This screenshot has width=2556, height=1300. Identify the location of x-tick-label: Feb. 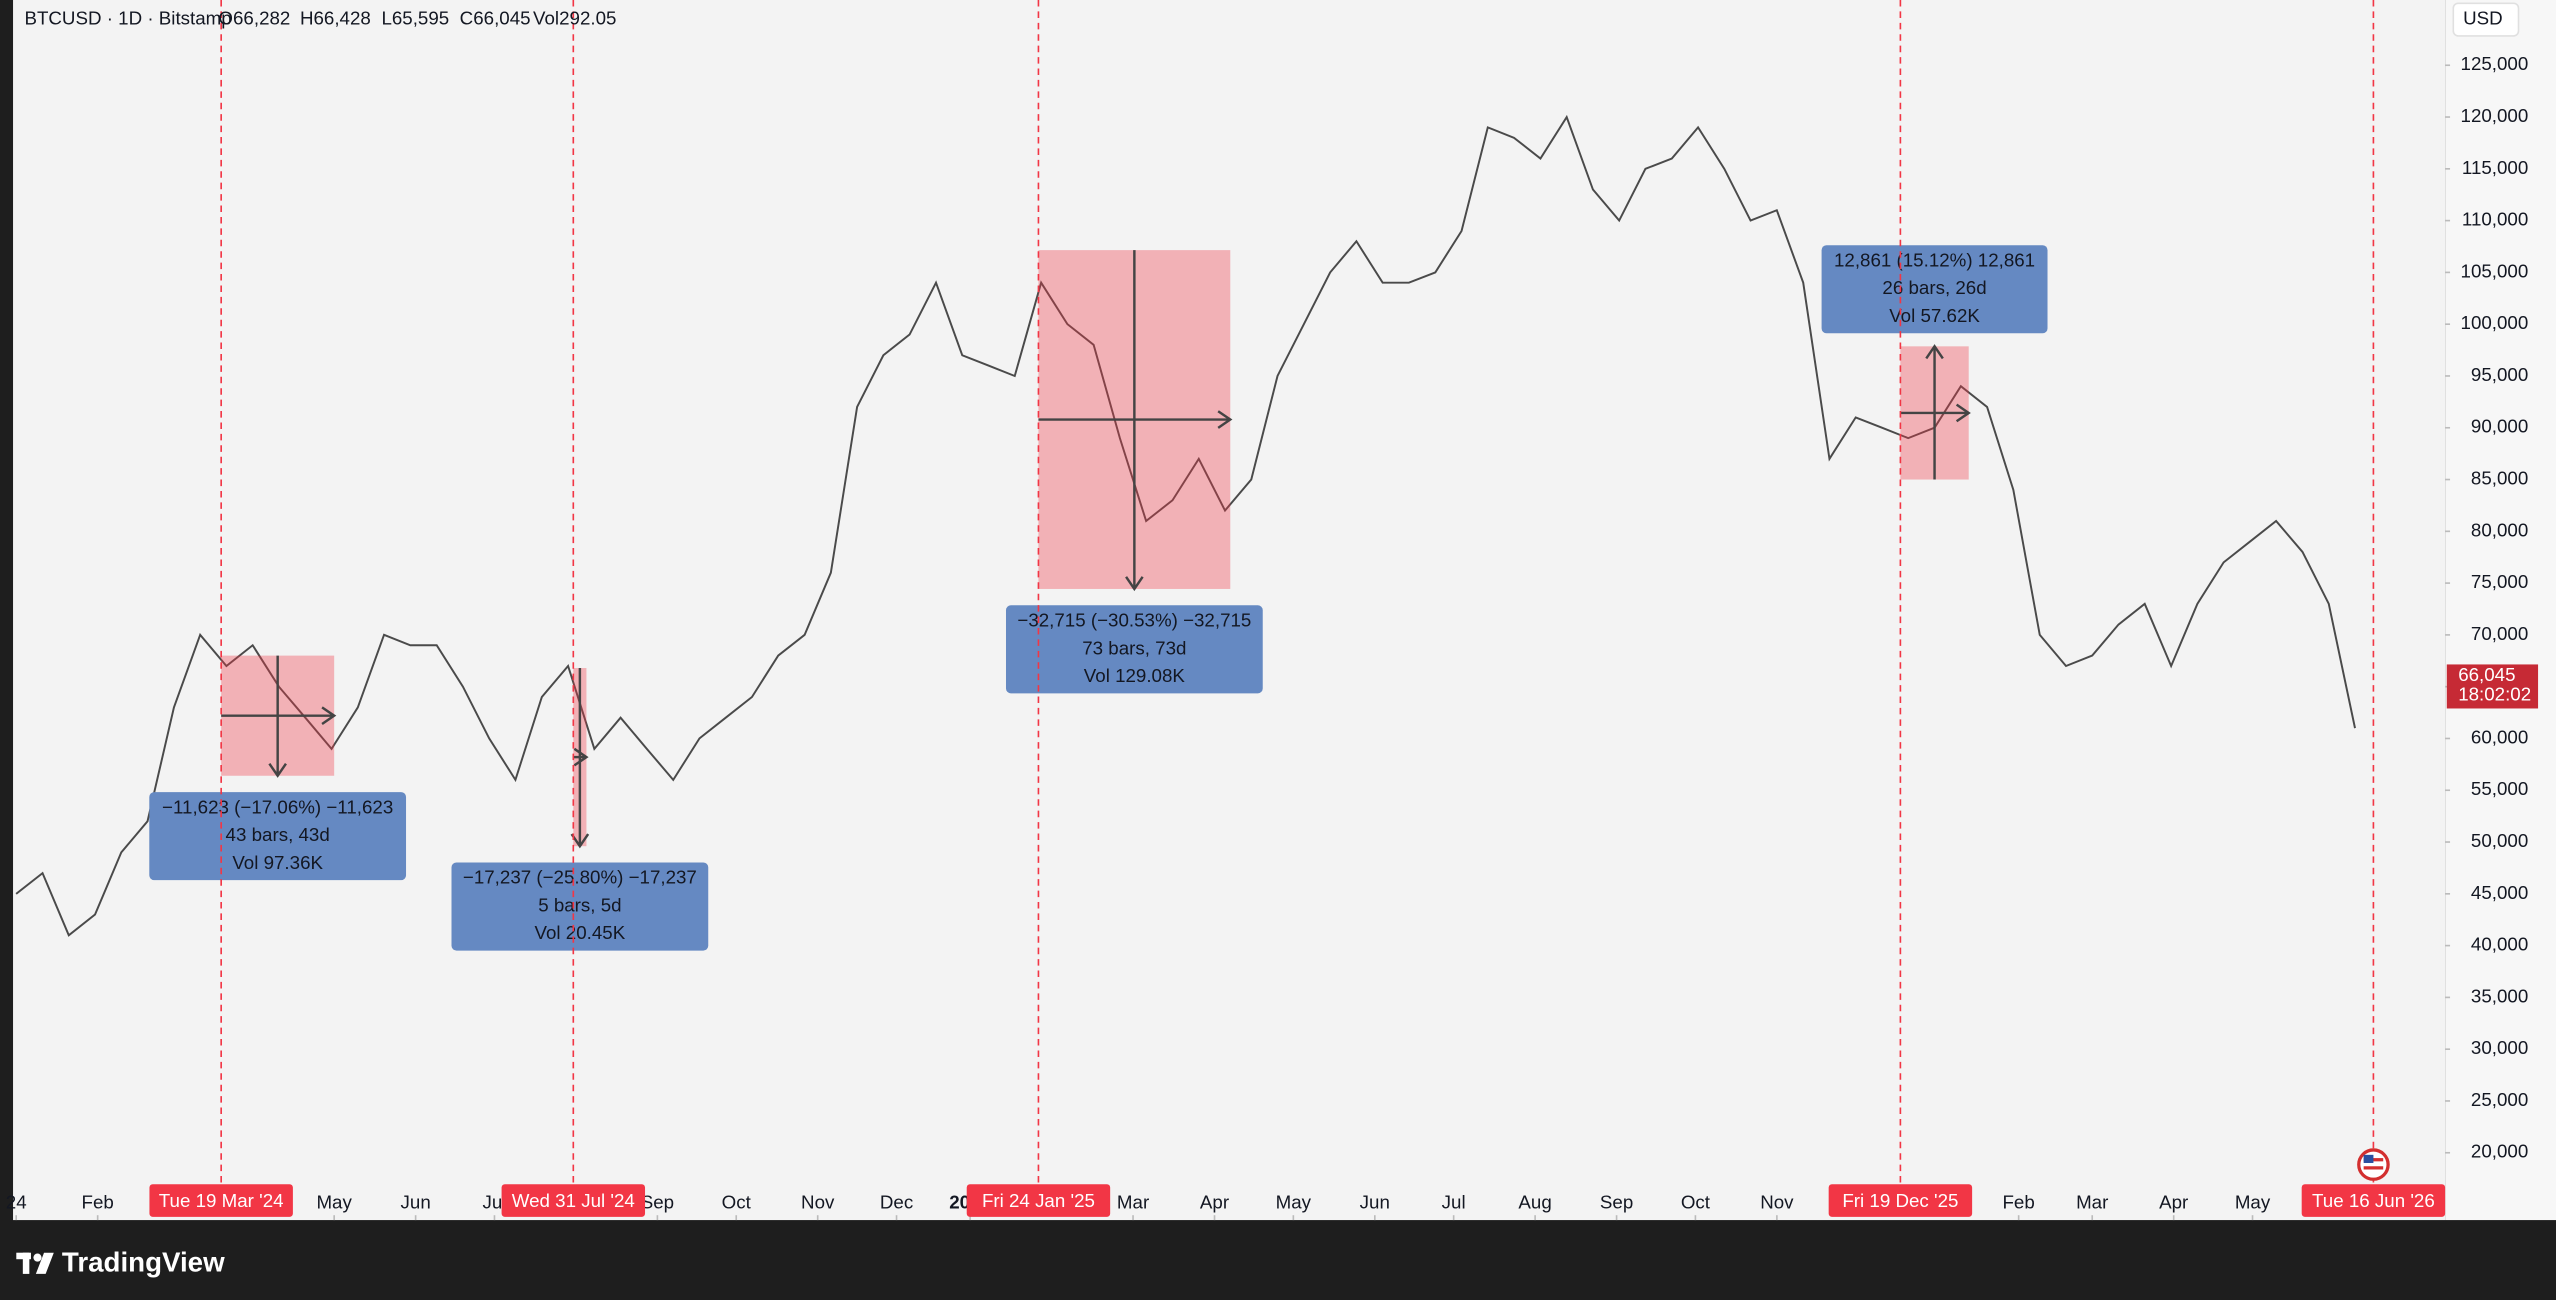
(2018, 1202).